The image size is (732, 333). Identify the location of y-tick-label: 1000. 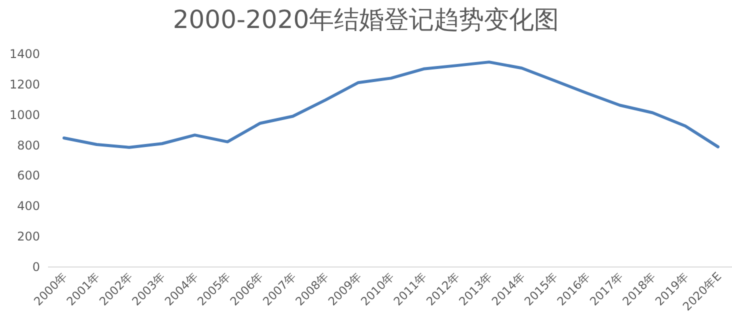
(24, 115).